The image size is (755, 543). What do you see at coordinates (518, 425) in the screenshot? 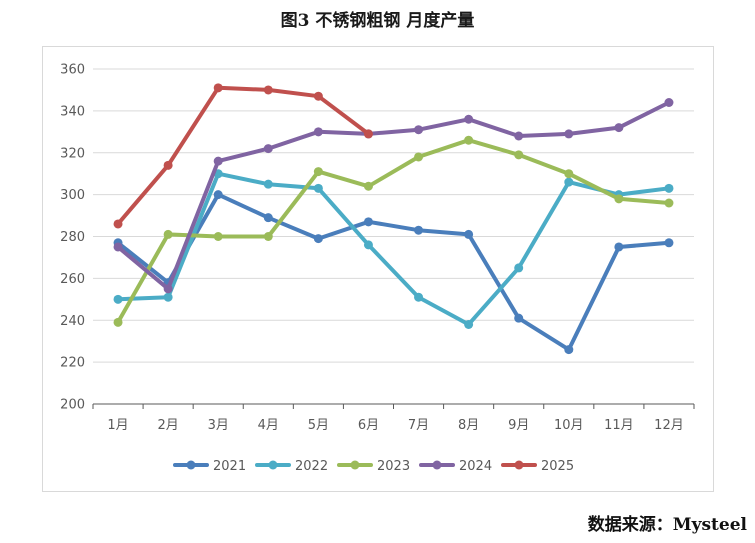
I see `x-tick-label: 9月` at bounding box center [518, 425].